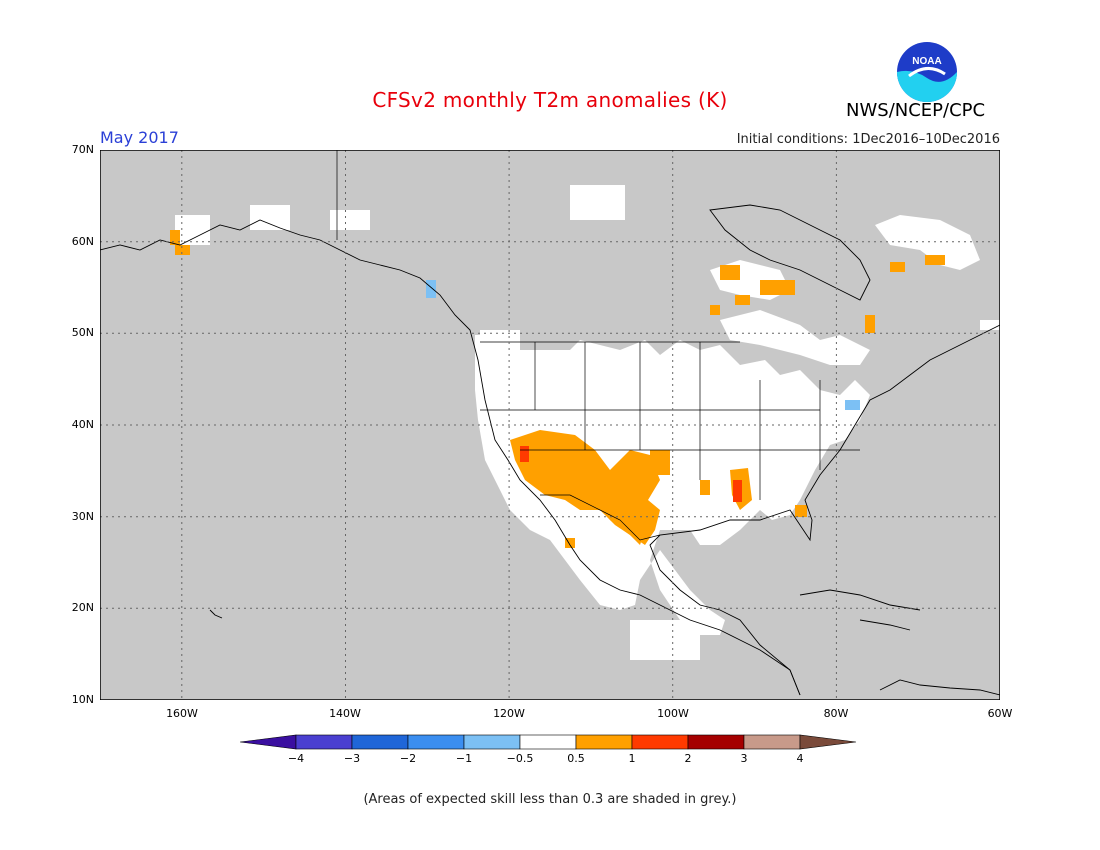 This screenshot has width=1100, height=850. I want to click on legend-tick-label: 4, so click(800, 758).